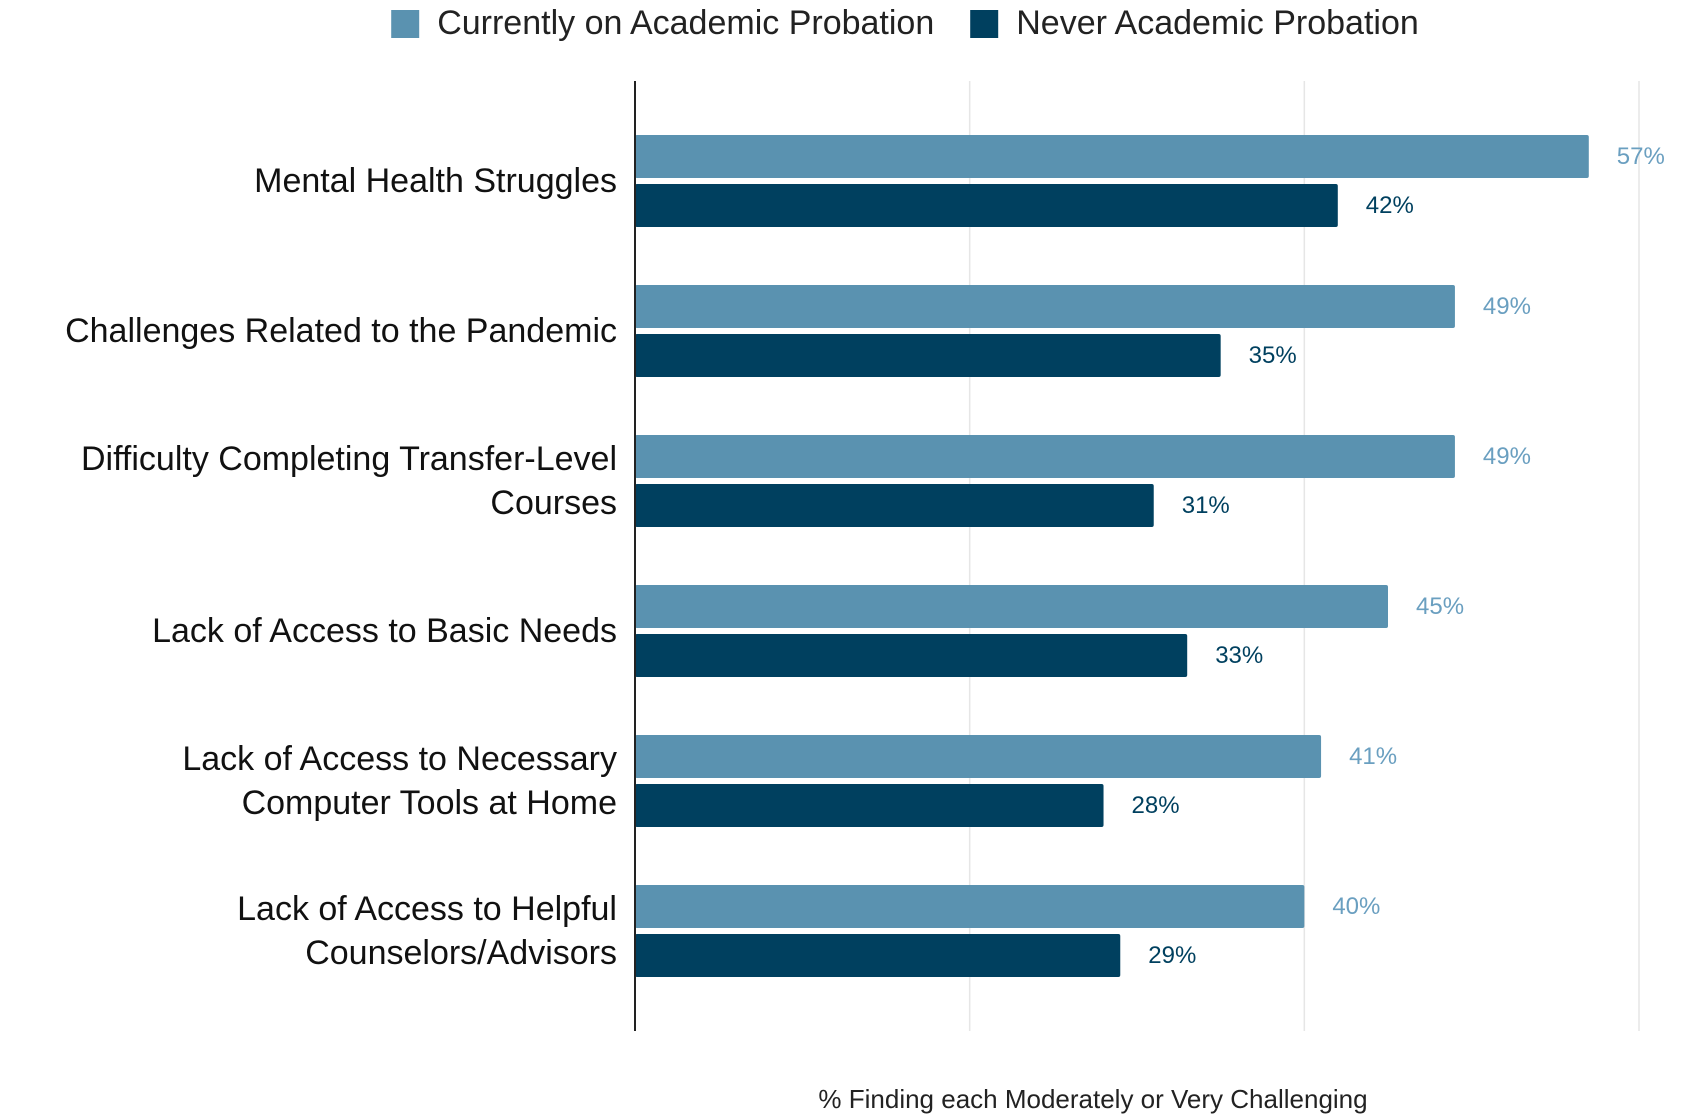 This screenshot has width=1691, height=1115. What do you see at coordinates (1217, 23) in the screenshot?
I see `legend-label: Never Academic Probation` at bounding box center [1217, 23].